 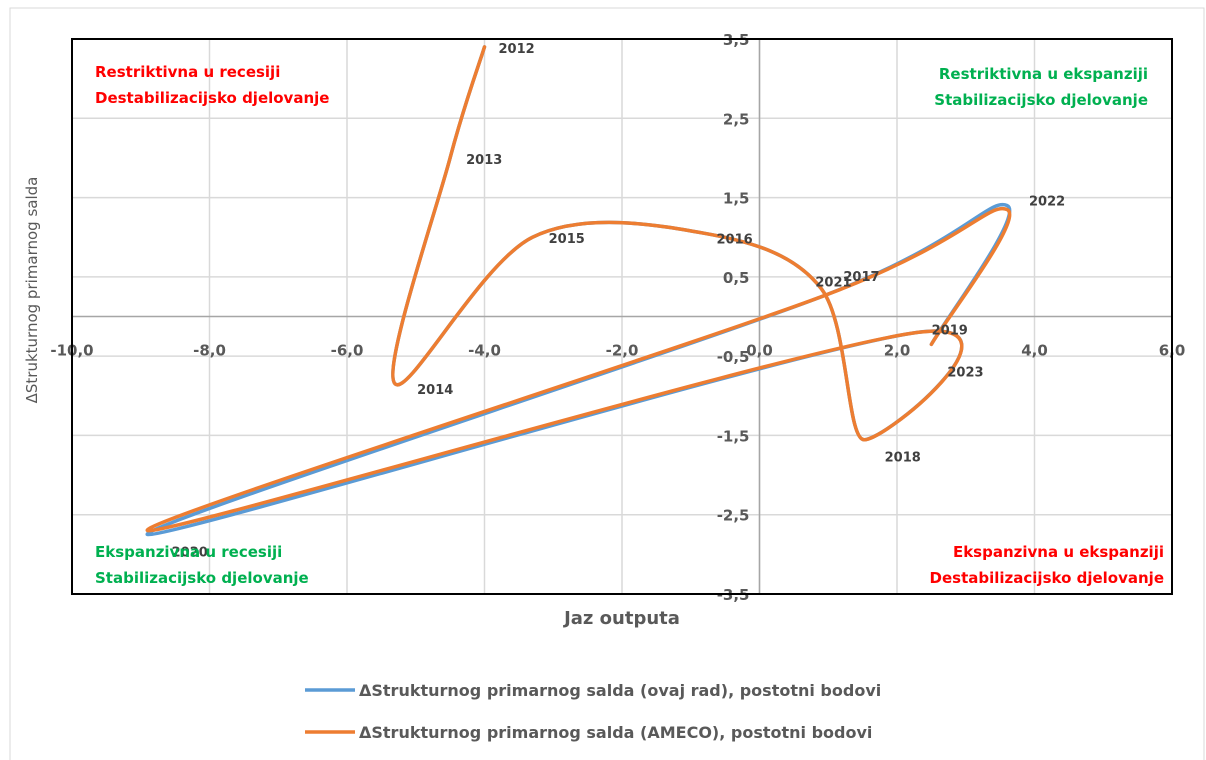 I want to click on x-tick-label-5: 0,0, so click(x=759, y=351).